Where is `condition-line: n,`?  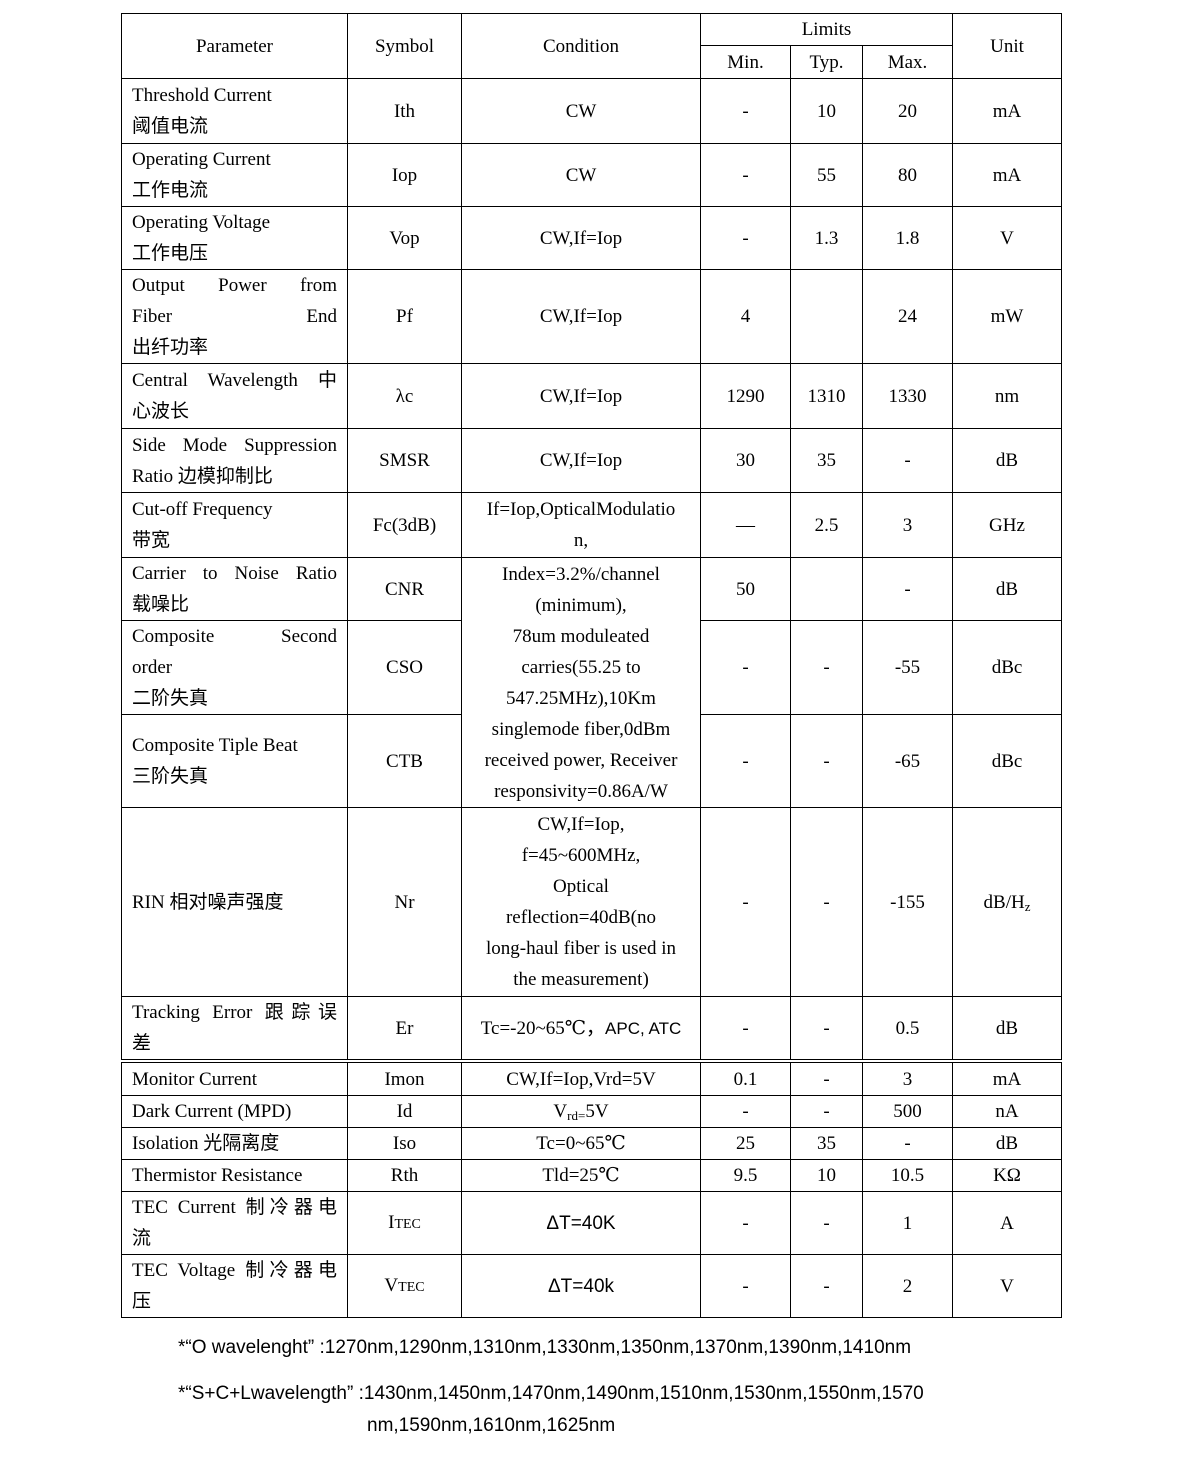
condition-line: n, is located at coordinates (581, 540).